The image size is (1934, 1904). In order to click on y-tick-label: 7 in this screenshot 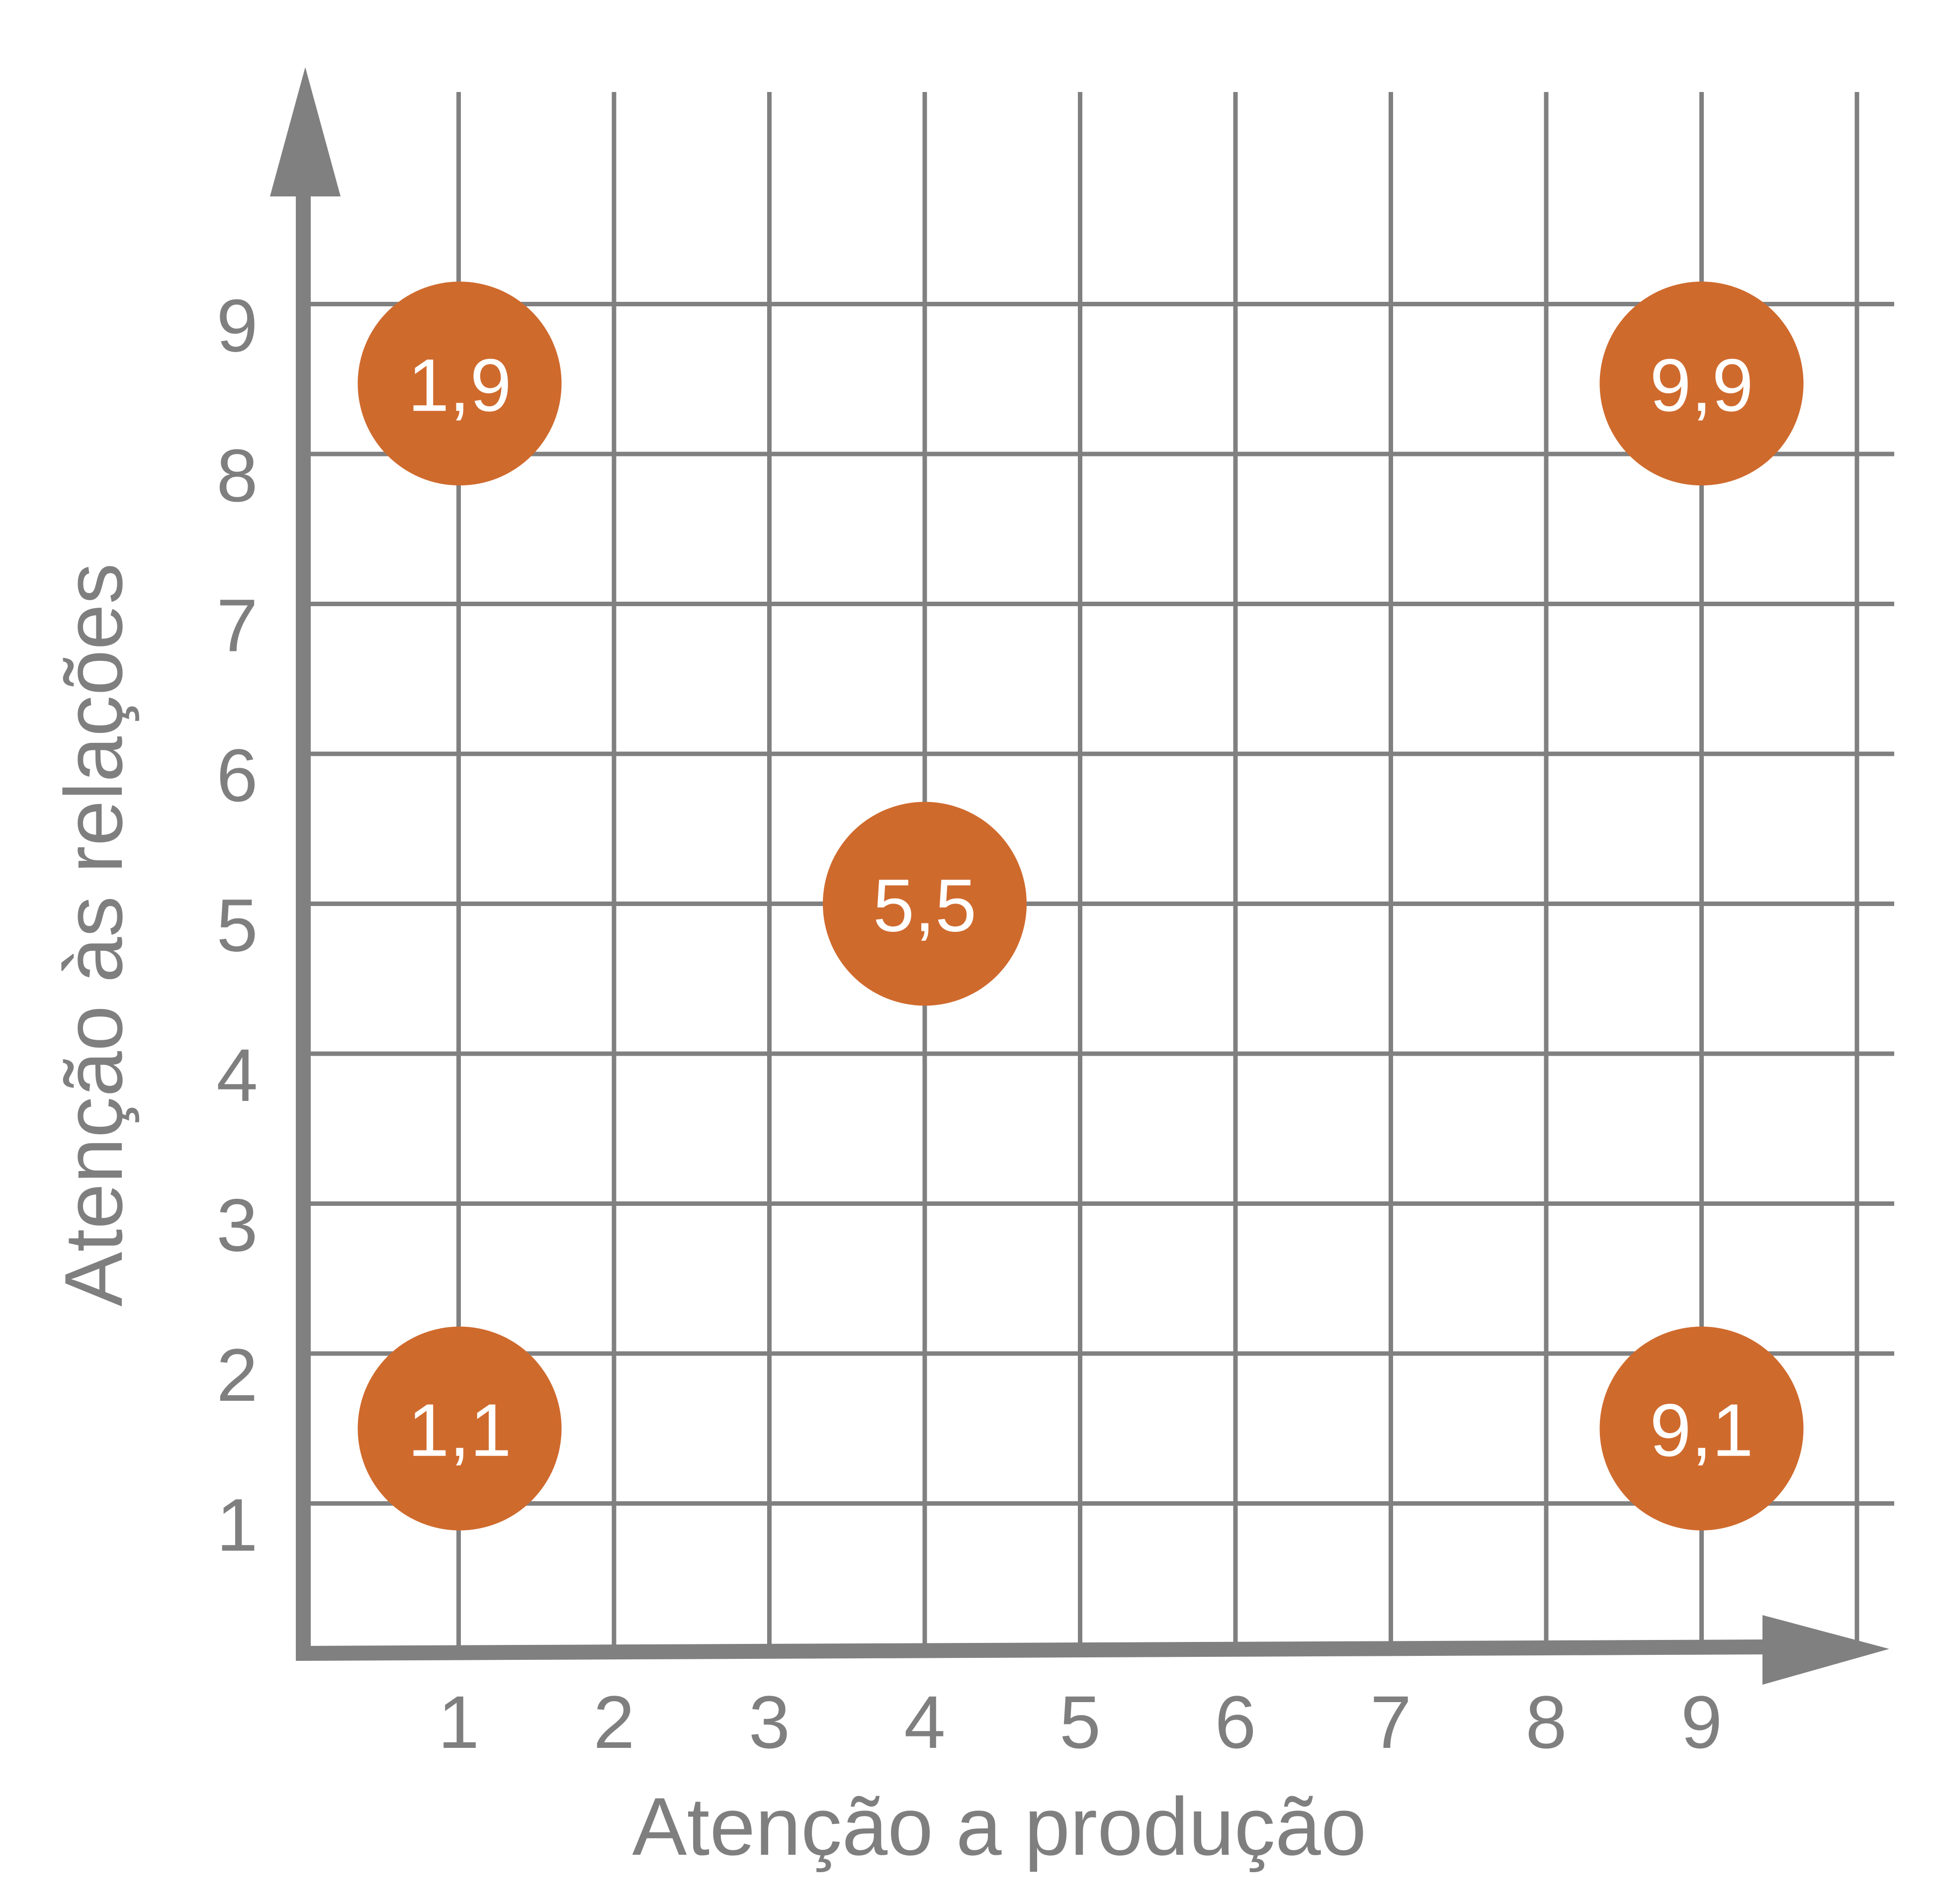, I will do `click(237, 626)`.